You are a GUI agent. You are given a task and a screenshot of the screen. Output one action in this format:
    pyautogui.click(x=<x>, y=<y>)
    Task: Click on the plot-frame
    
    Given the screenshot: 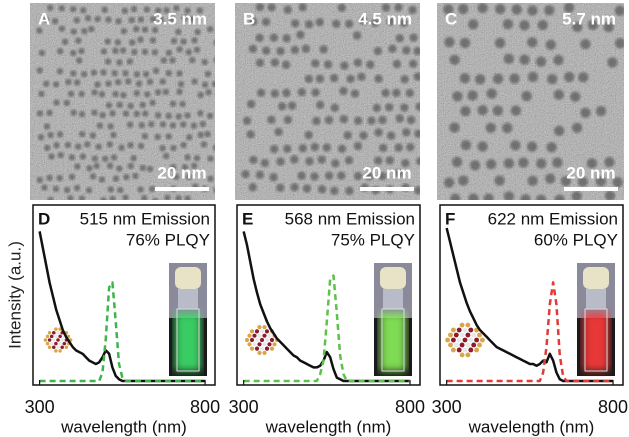 What is the action you would take?
    pyautogui.click(x=124, y=295)
    